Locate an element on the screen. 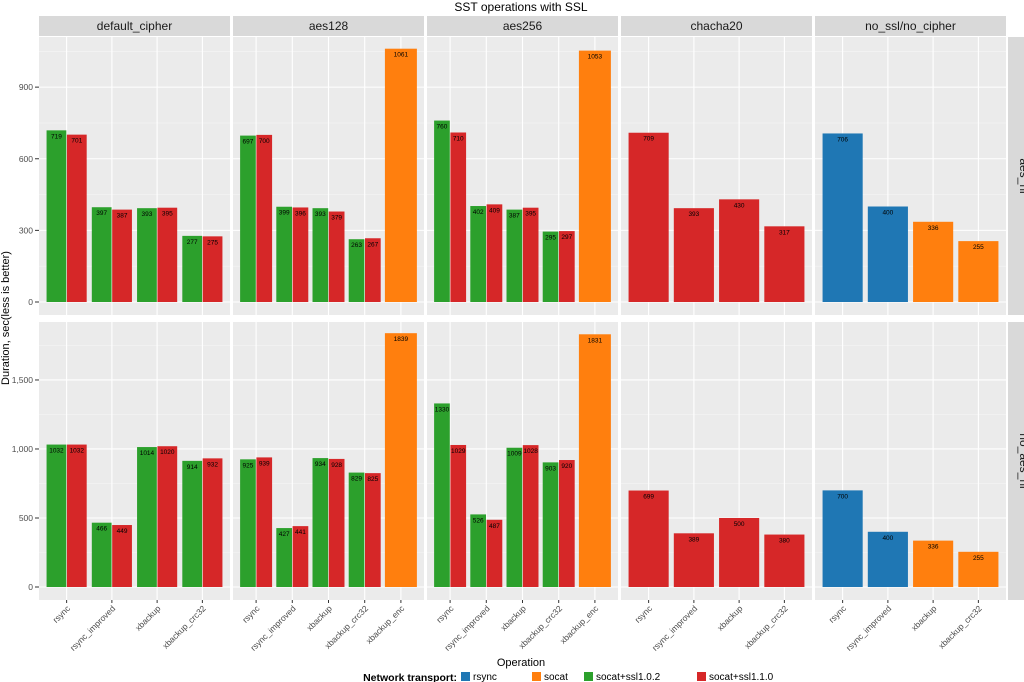 This screenshot has width=1024, height=682. facet-label-aes256: aes256 is located at coordinates (523, 26).